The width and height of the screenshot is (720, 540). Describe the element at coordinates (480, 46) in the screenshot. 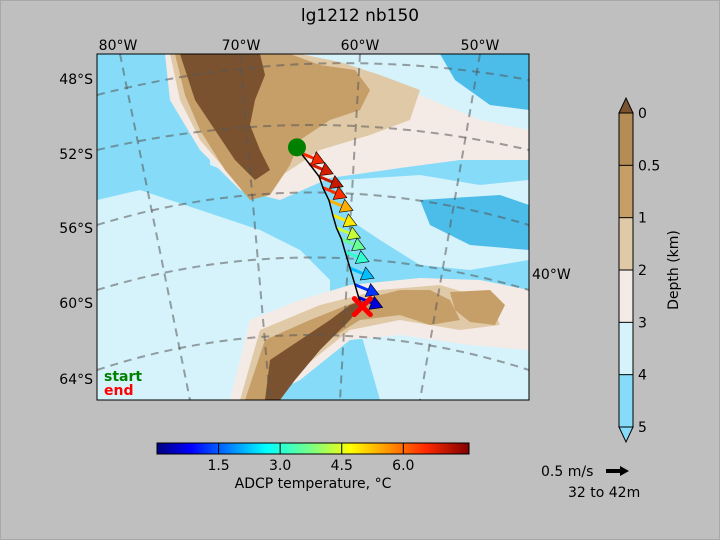

I see `lon-tick-label: 50°W` at that location.